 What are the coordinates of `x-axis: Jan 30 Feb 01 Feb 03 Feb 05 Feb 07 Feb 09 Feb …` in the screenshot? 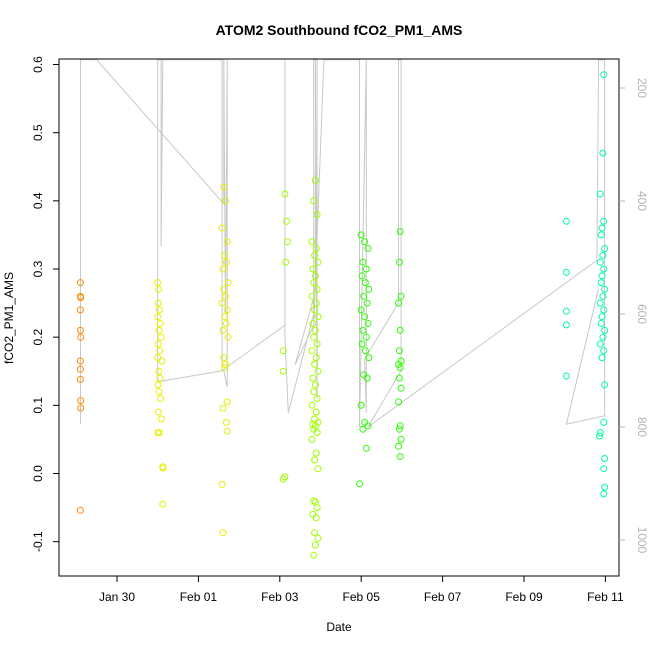 It's located at (361, 590).